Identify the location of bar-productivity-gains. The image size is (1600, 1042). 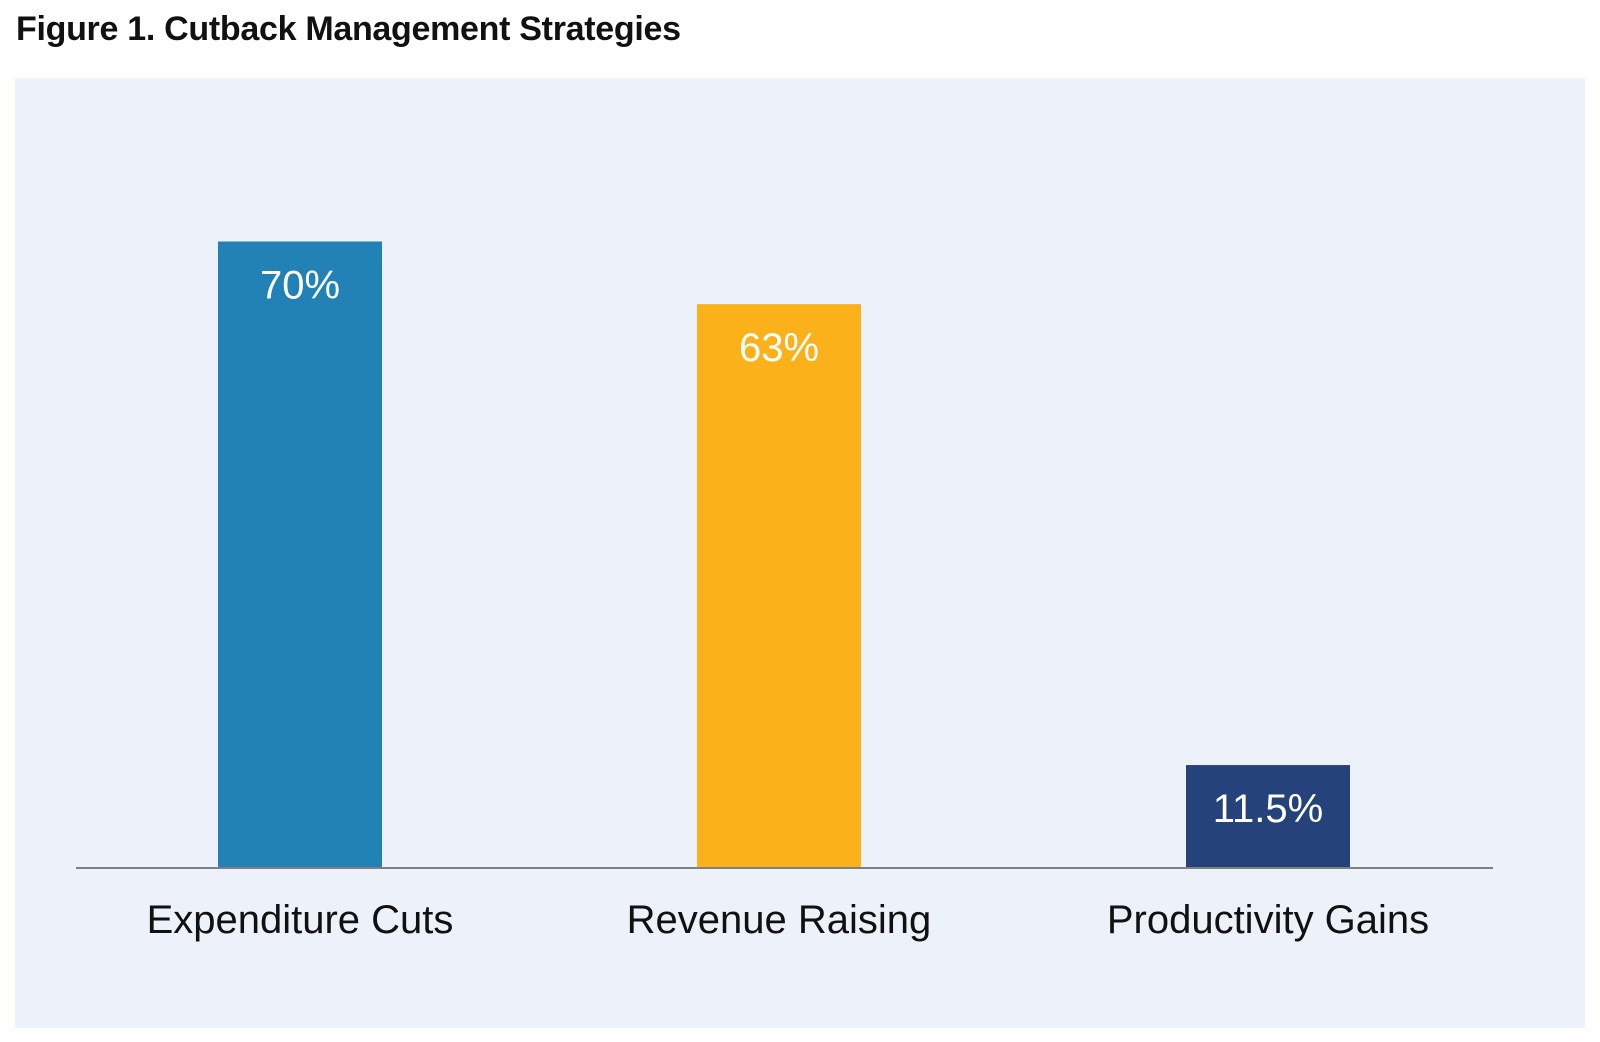
(1268, 816).